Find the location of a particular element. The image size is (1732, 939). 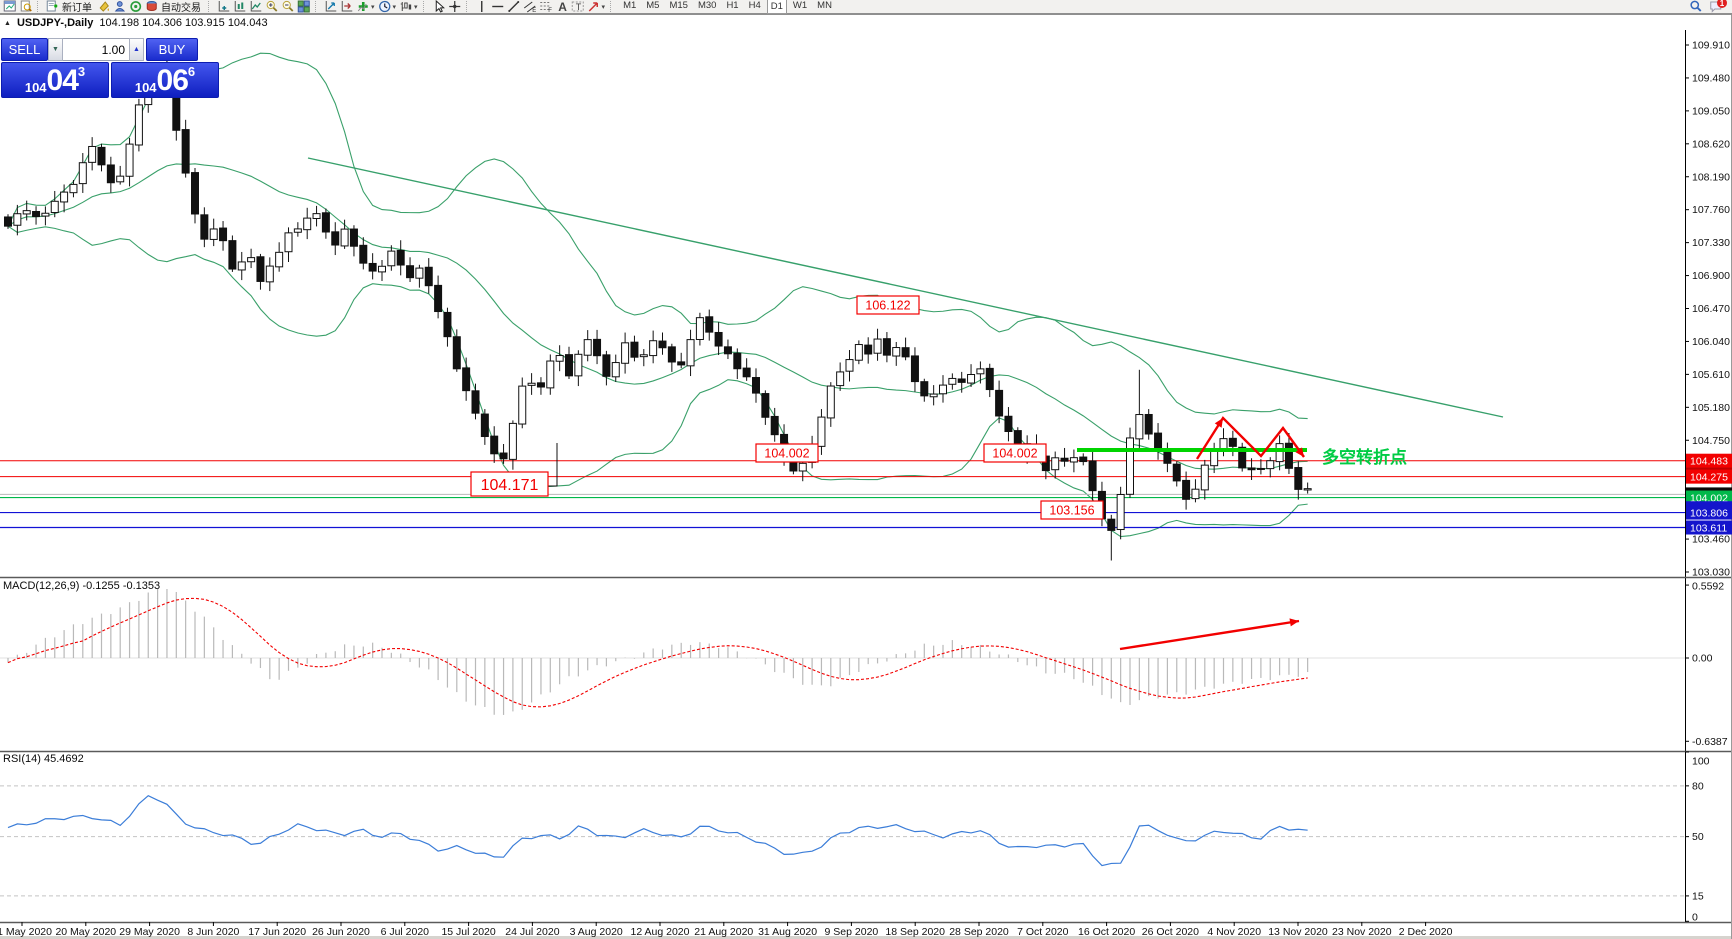

timeframe-button-m15: M15 is located at coordinates (678, 5).